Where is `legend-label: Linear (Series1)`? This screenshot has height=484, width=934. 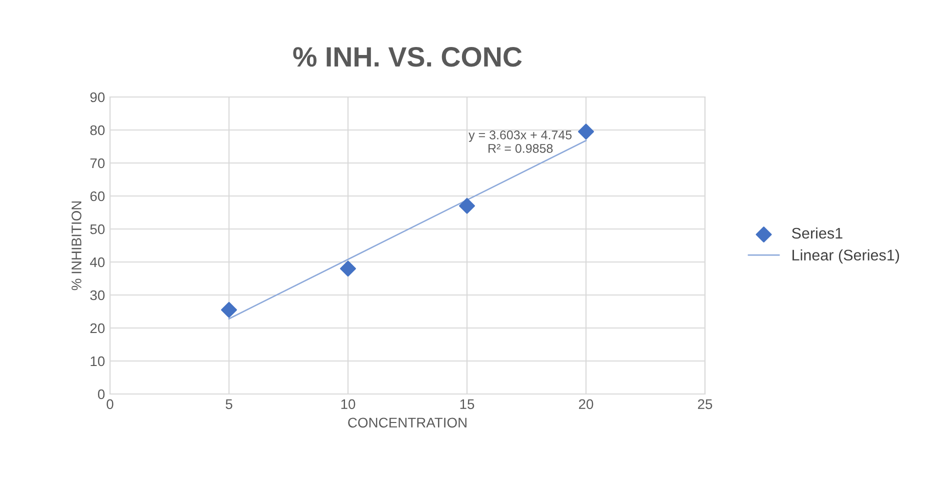
legend-label: Linear (Series1) is located at coordinates (846, 256).